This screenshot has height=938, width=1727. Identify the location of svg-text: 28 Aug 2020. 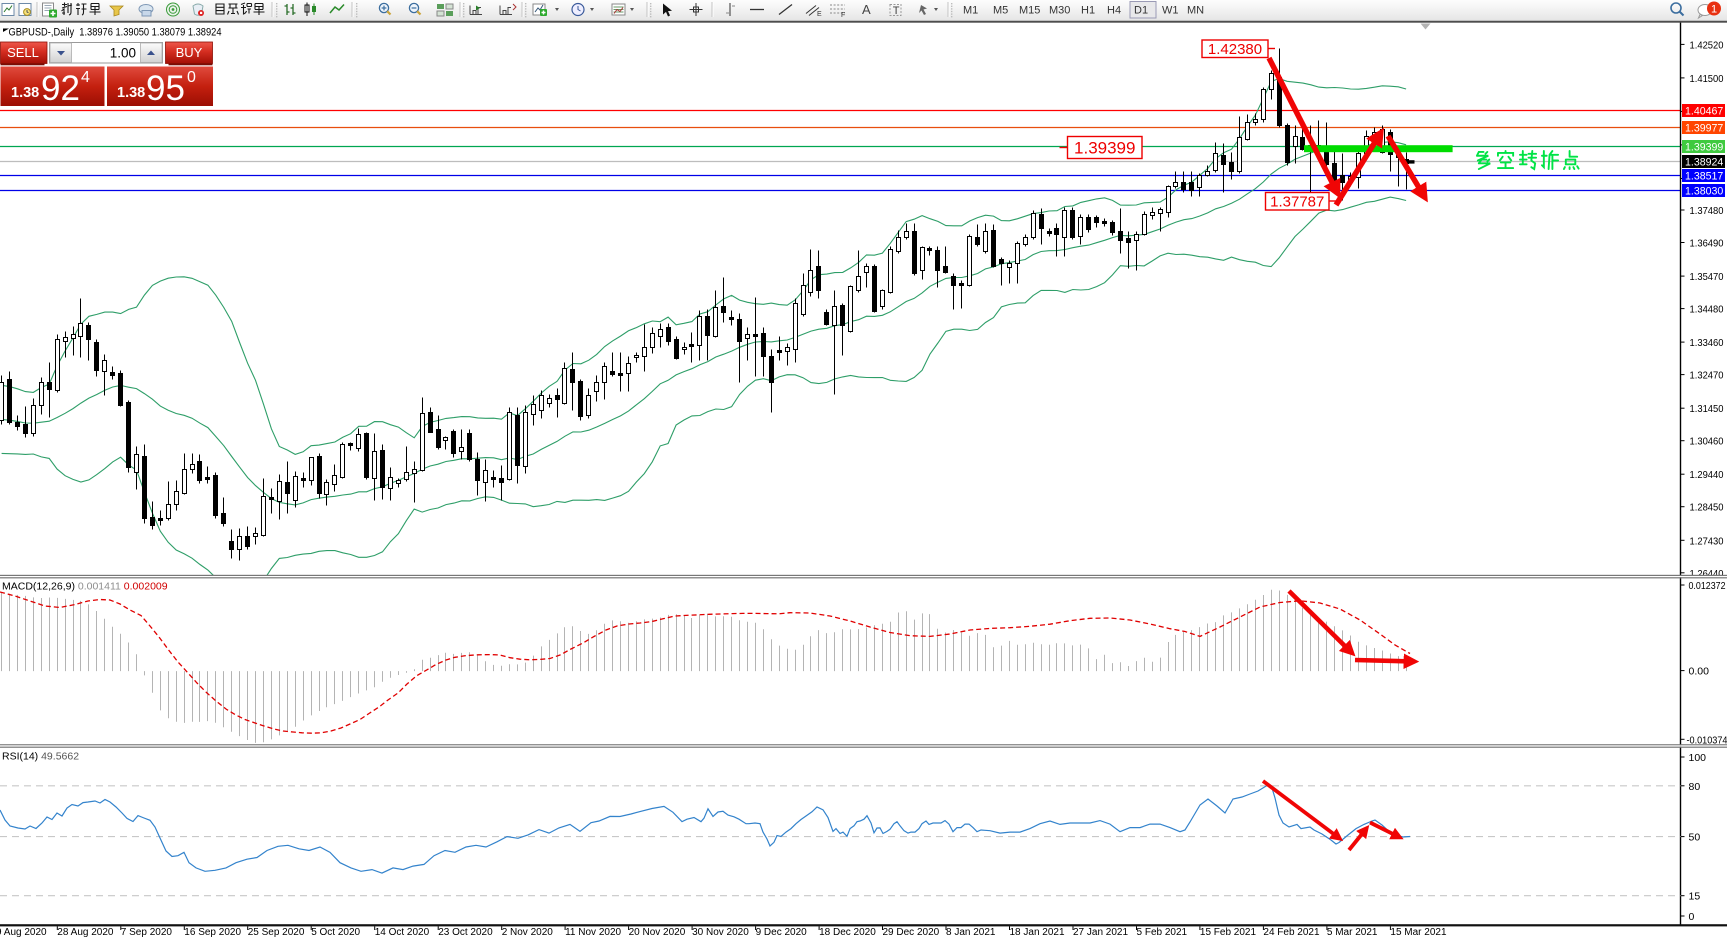
(85, 932).